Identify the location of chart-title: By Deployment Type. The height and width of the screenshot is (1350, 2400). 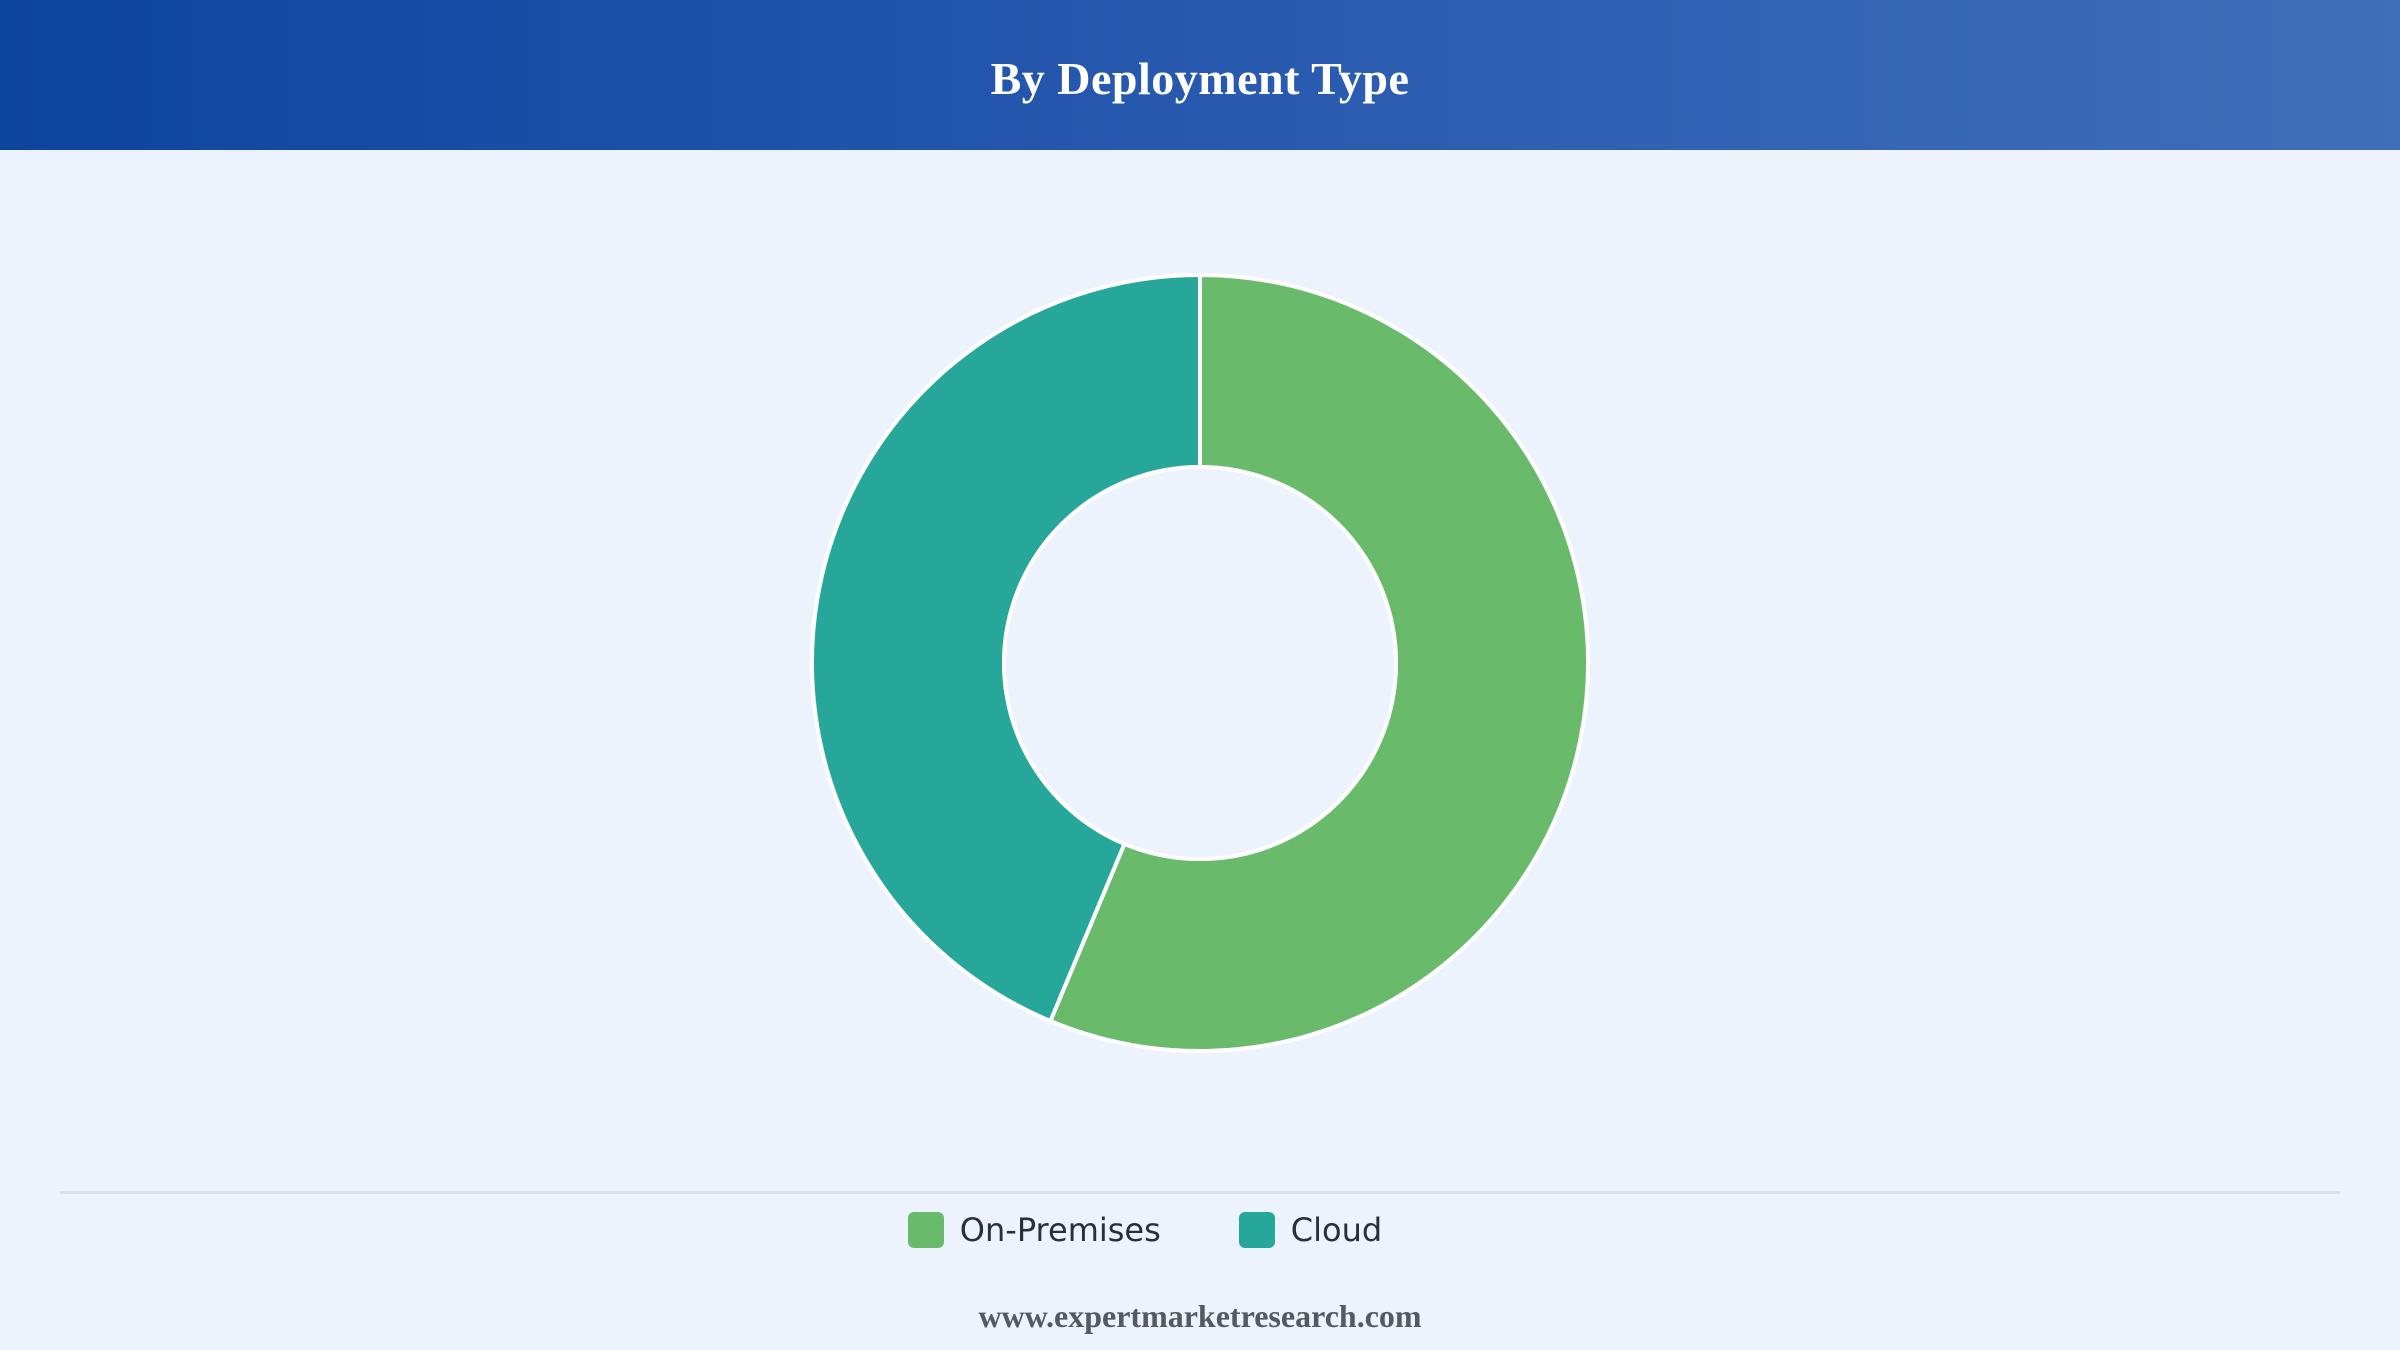
(1200, 78).